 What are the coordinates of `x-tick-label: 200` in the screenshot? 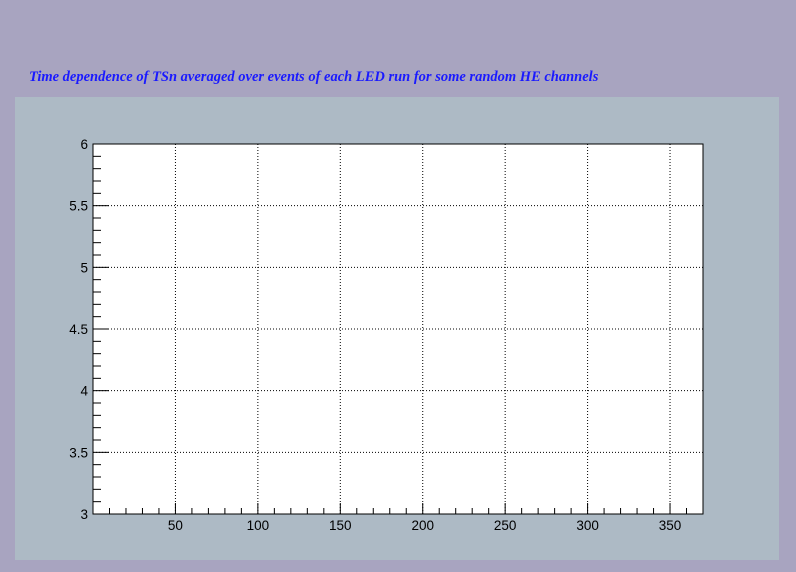 It's located at (422, 525).